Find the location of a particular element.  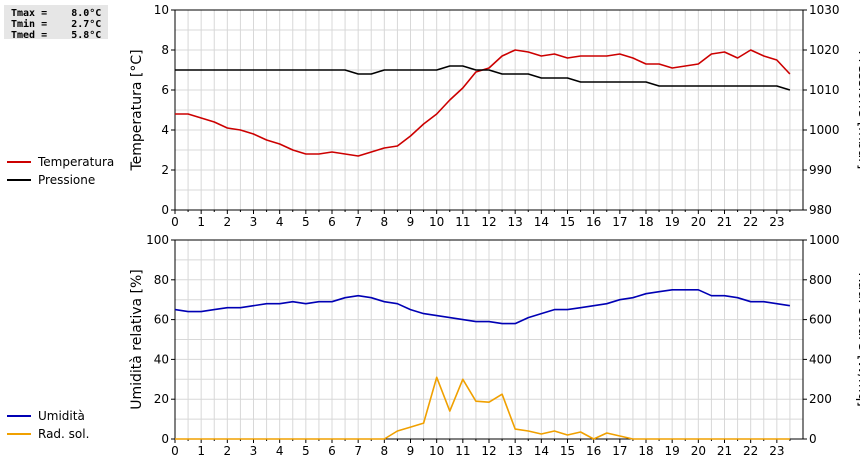

y-tick-label-right: 600 is located at coordinates (820, 320).